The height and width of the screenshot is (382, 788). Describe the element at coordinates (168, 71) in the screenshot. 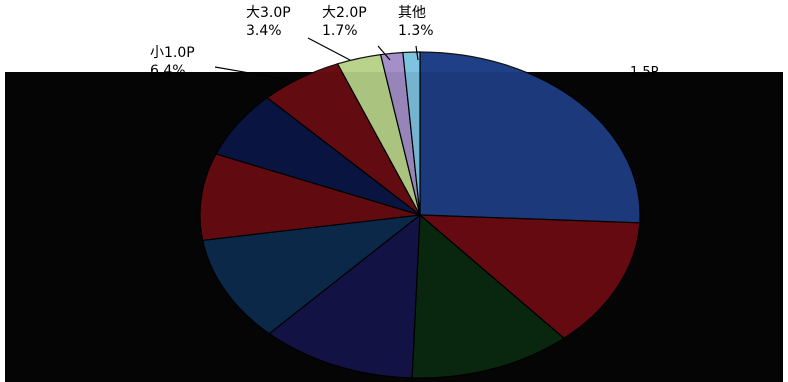

I see `slice-pct-8: 6.4%` at that location.